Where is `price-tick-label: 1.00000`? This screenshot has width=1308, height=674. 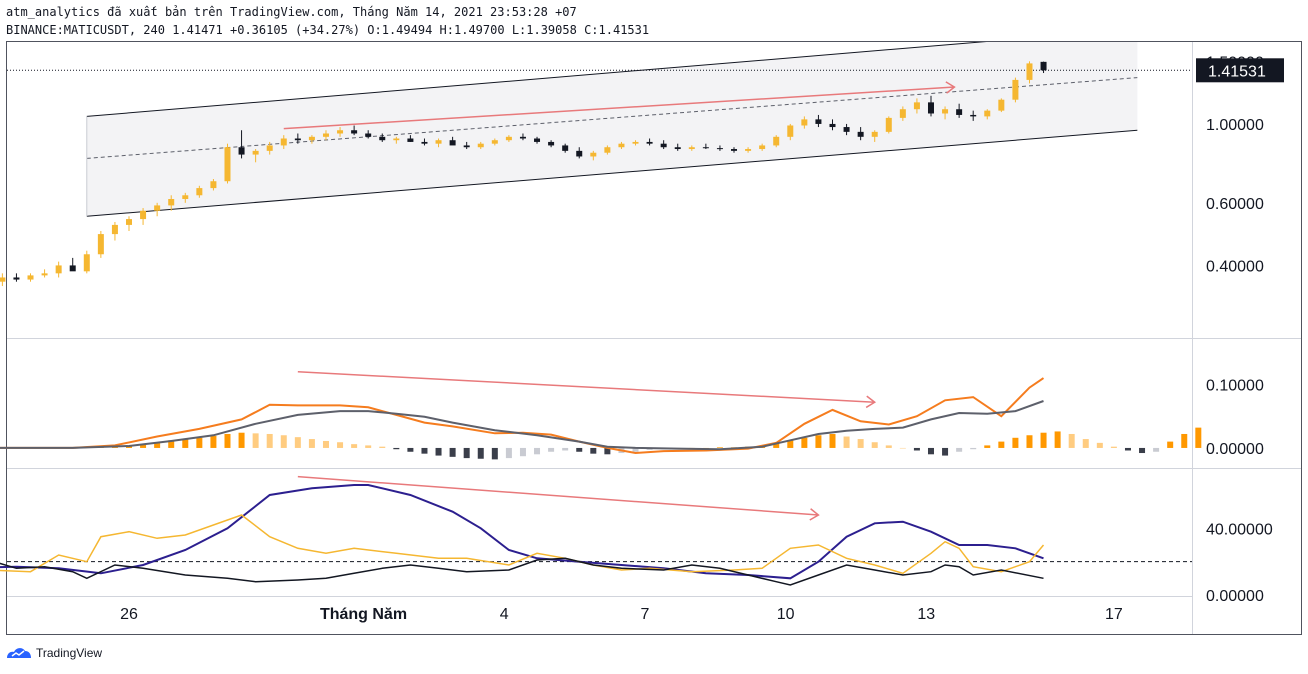 price-tick-label: 1.00000 is located at coordinates (1235, 125).